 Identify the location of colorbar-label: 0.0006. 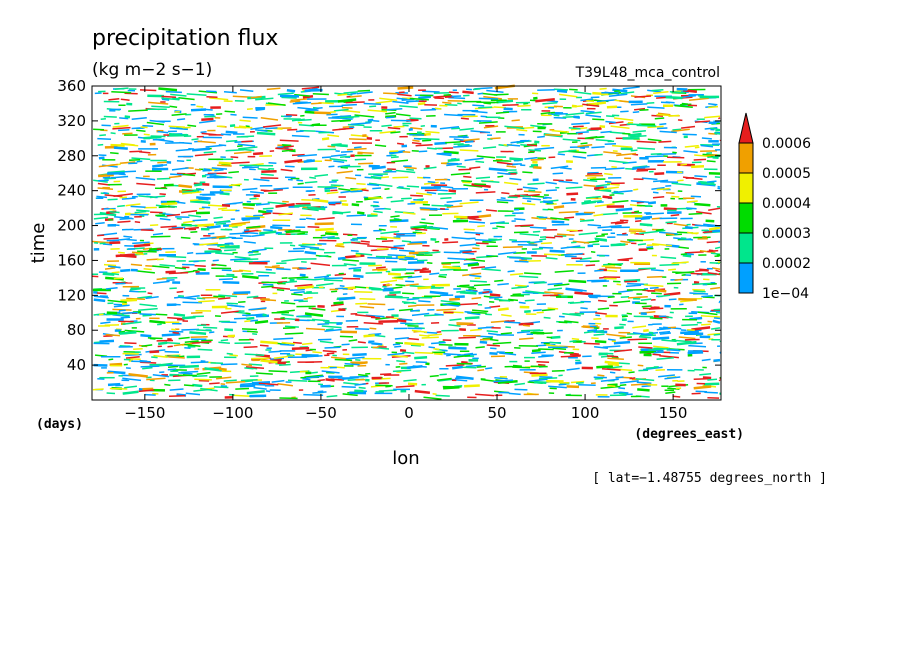
(786, 144).